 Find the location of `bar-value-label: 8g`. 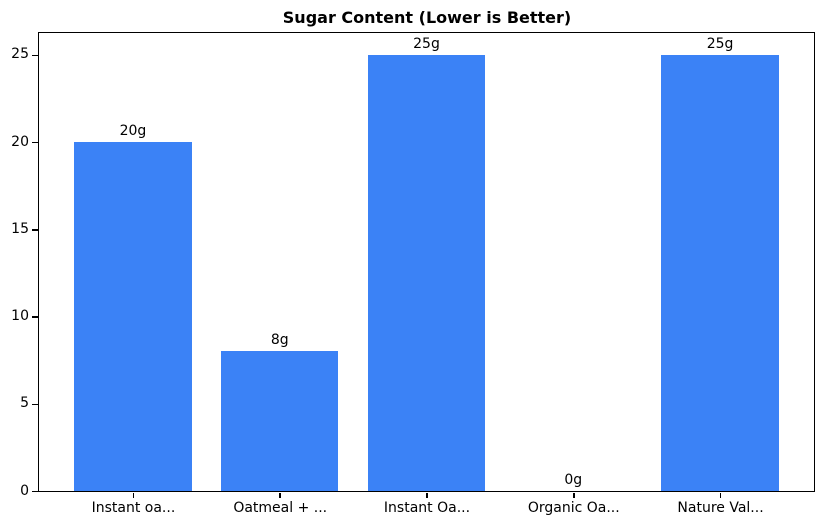

bar-value-label: 8g is located at coordinates (279, 340).